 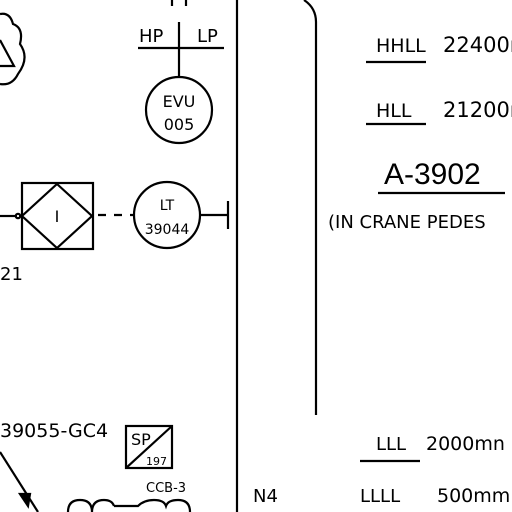 I want to click on flow-arrow-icon, so click(x=24, y=500).